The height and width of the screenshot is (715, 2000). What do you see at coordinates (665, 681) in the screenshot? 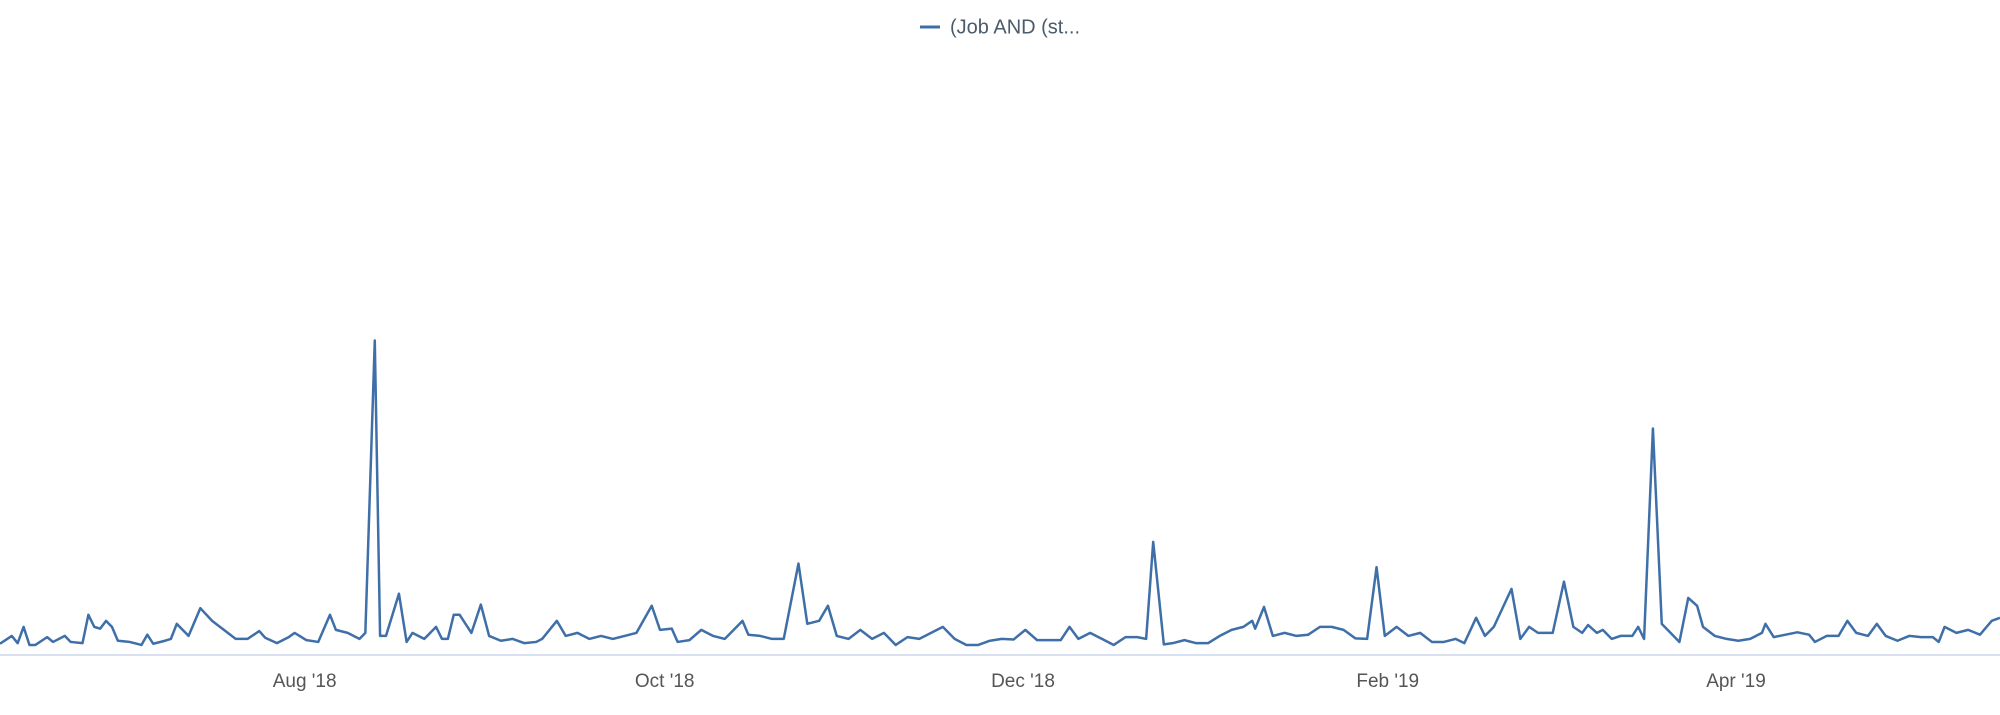
I see `x-tick-label: Oct '18` at bounding box center [665, 681].